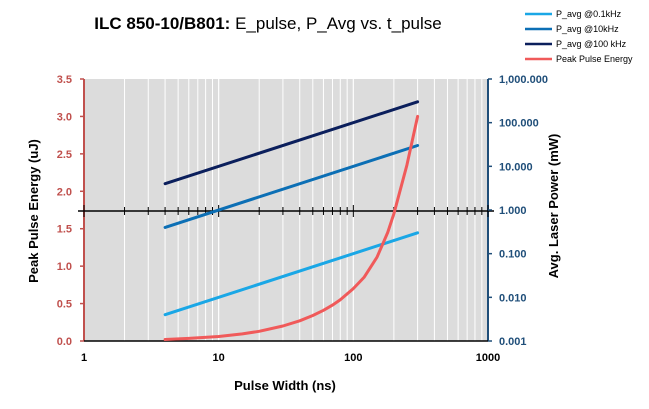 The width and height of the screenshot is (649, 409). What do you see at coordinates (488, 358) in the screenshot?
I see `x-tick-label: 1000` at bounding box center [488, 358].